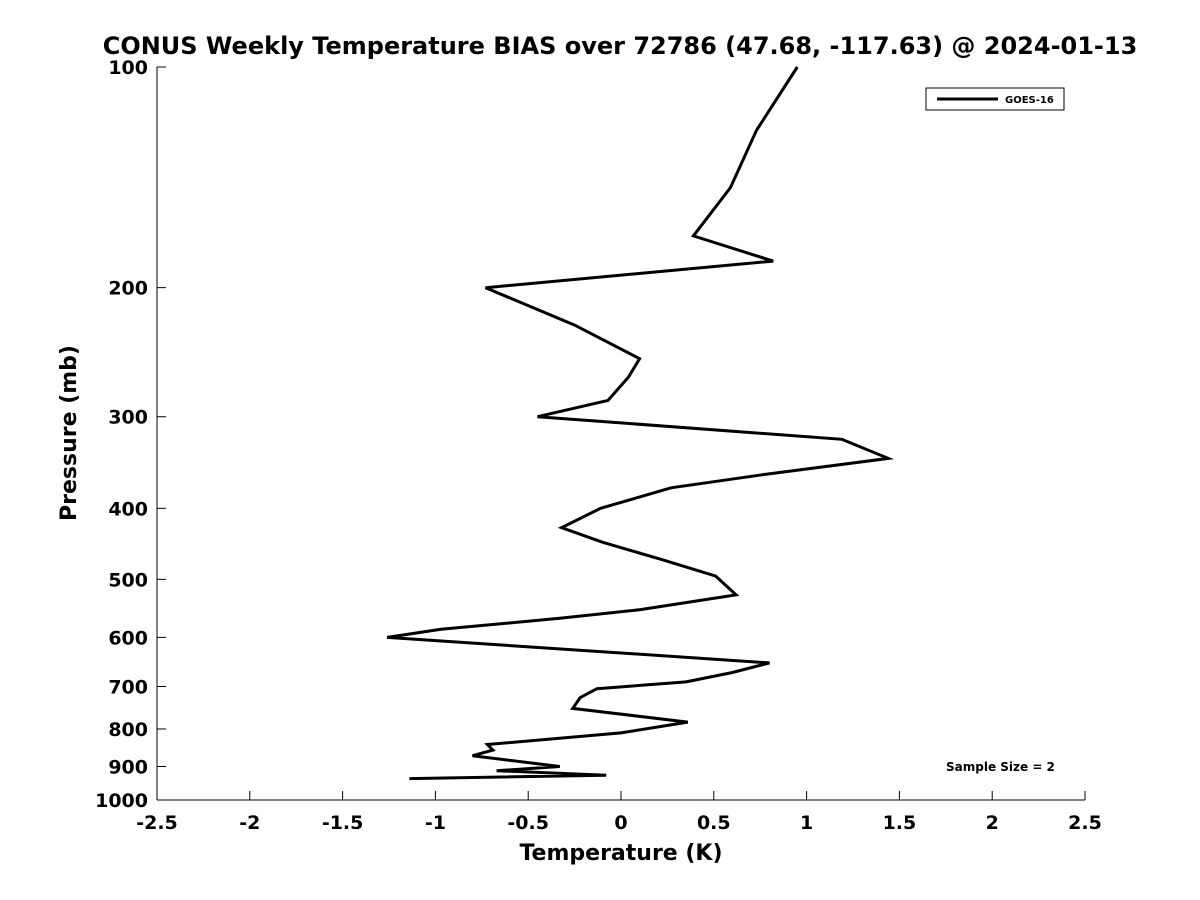 The height and width of the screenshot is (900, 1200). I want to click on x-ticks: -2.5 -2 -1.5 -1 -0.5 0 0.5 1 1.5 2 2.5, so click(619, 812).